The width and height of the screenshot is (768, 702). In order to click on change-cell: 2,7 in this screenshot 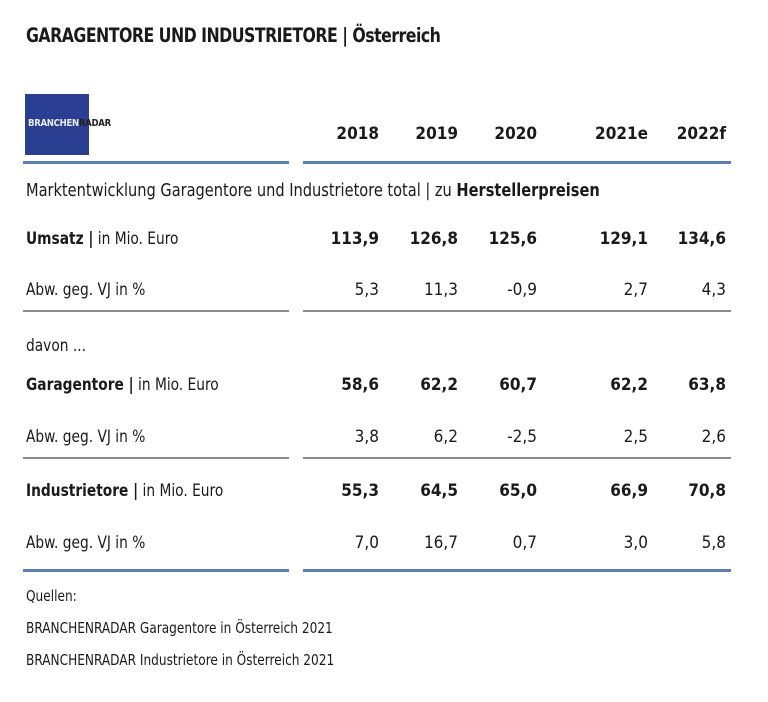, I will do `click(635, 290)`.